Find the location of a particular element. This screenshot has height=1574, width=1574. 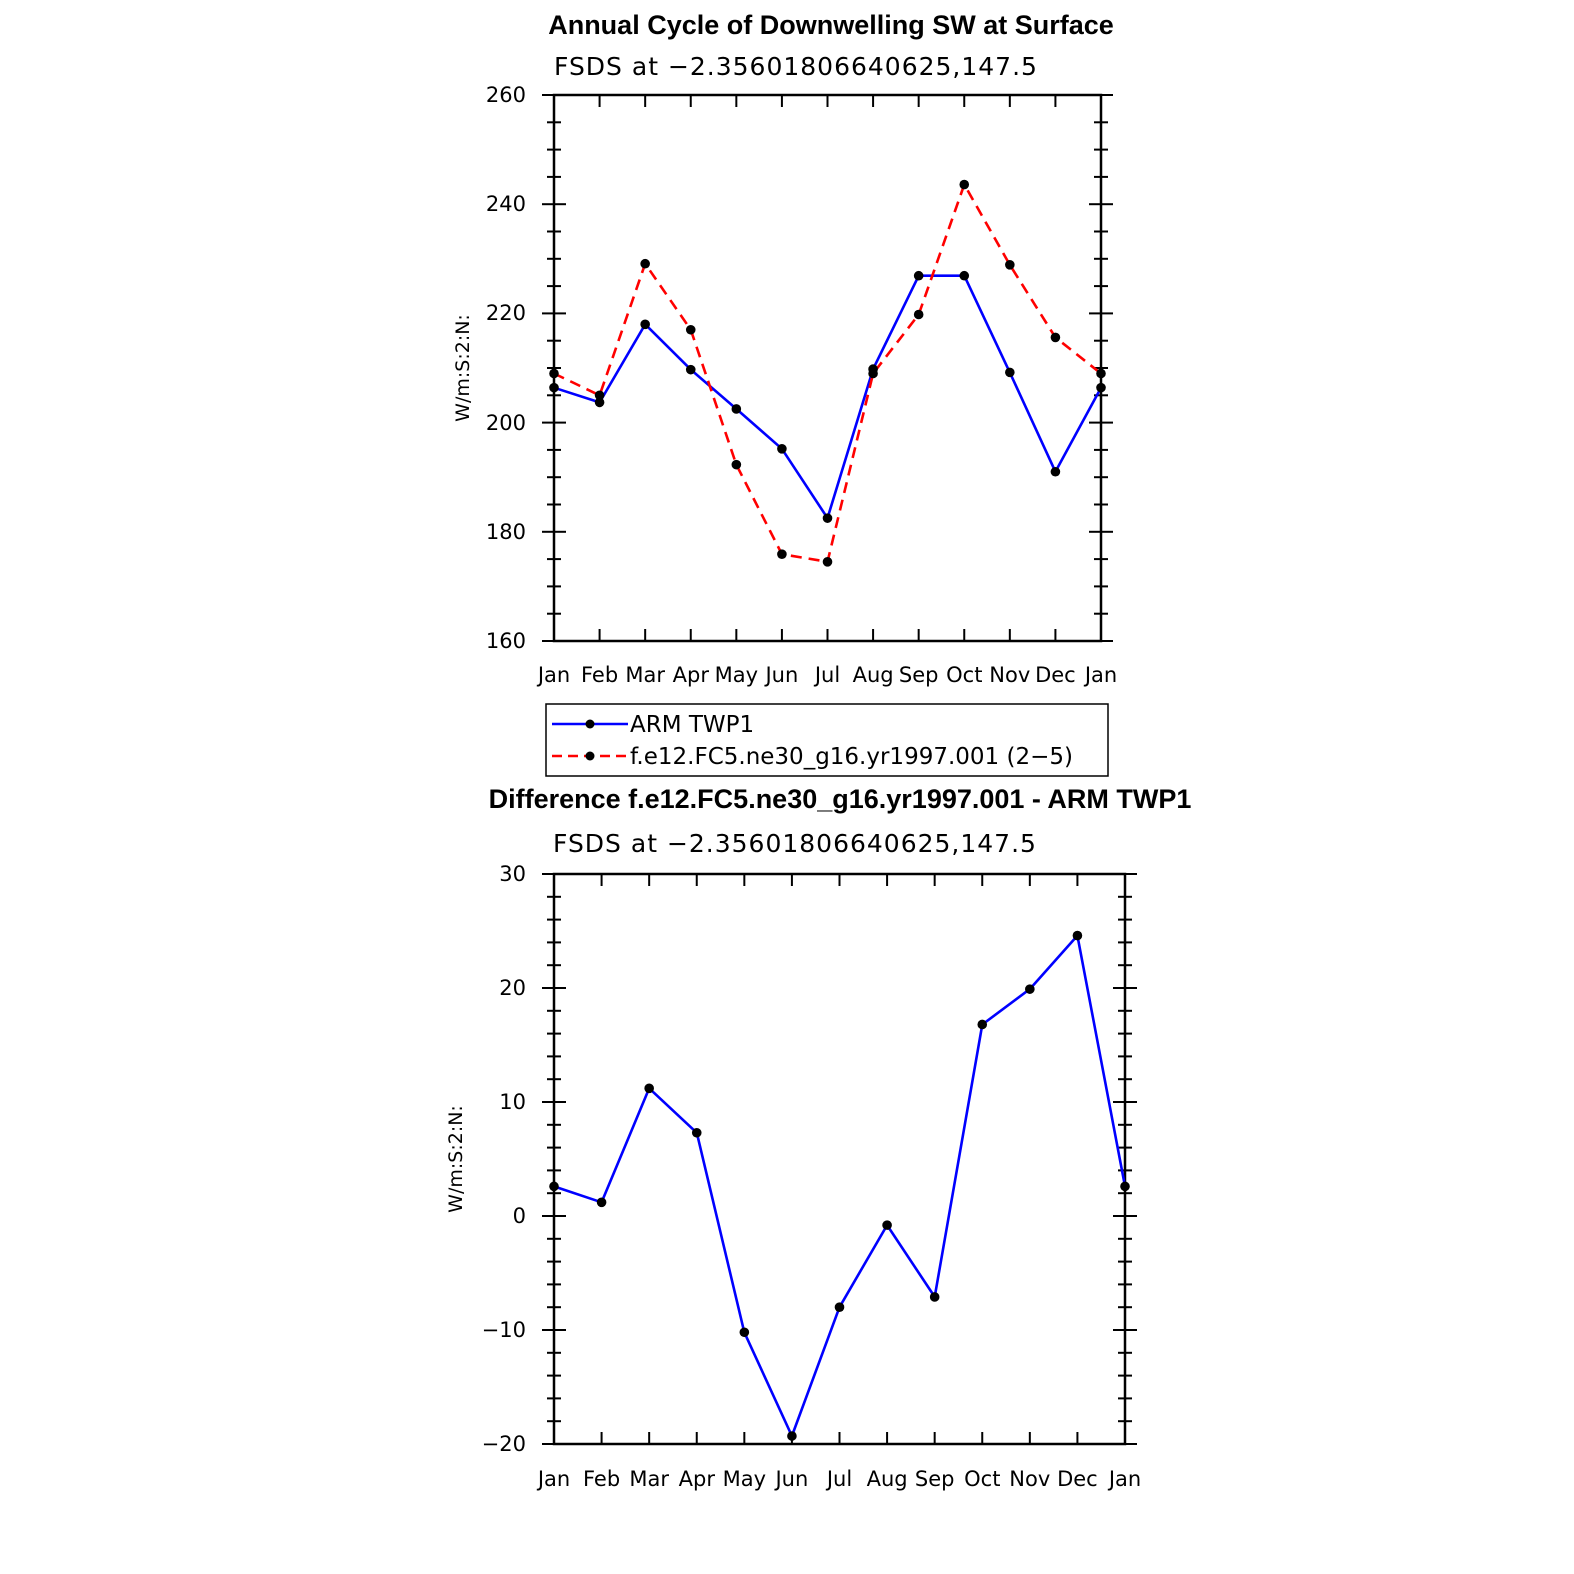

y-tick-label: −10 is located at coordinates (504, 1330).